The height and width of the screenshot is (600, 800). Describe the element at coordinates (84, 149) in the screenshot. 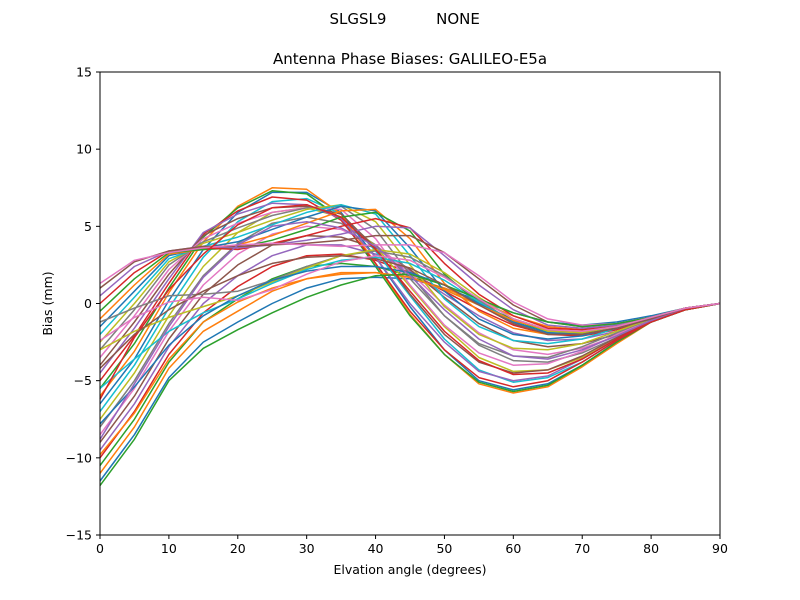

I see `y-tick-label: 10` at that location.